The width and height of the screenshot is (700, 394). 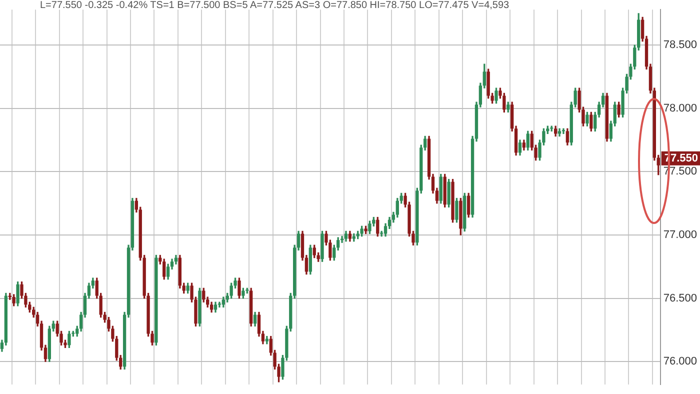 What do you see at coordinates (680, 45) in the screenshot?
I see `y-tick-label: 78.500` at bounding box center [680, 45].